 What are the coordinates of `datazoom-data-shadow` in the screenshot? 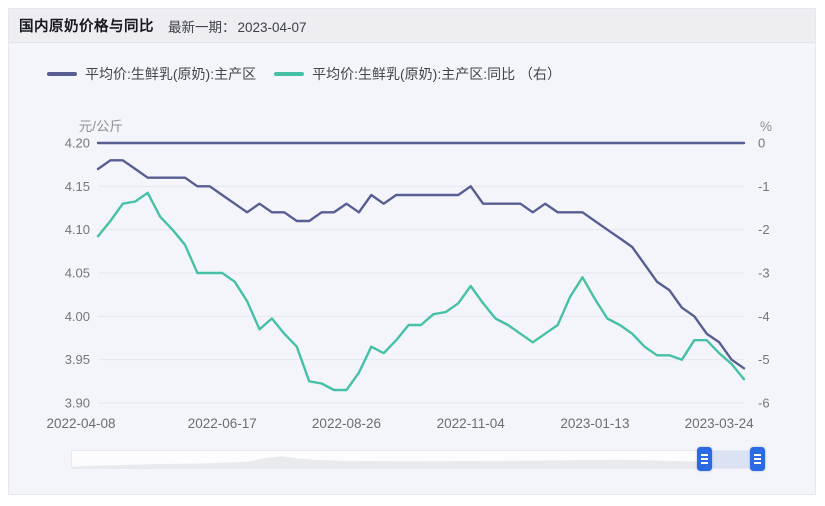 It's located at (418, 462).